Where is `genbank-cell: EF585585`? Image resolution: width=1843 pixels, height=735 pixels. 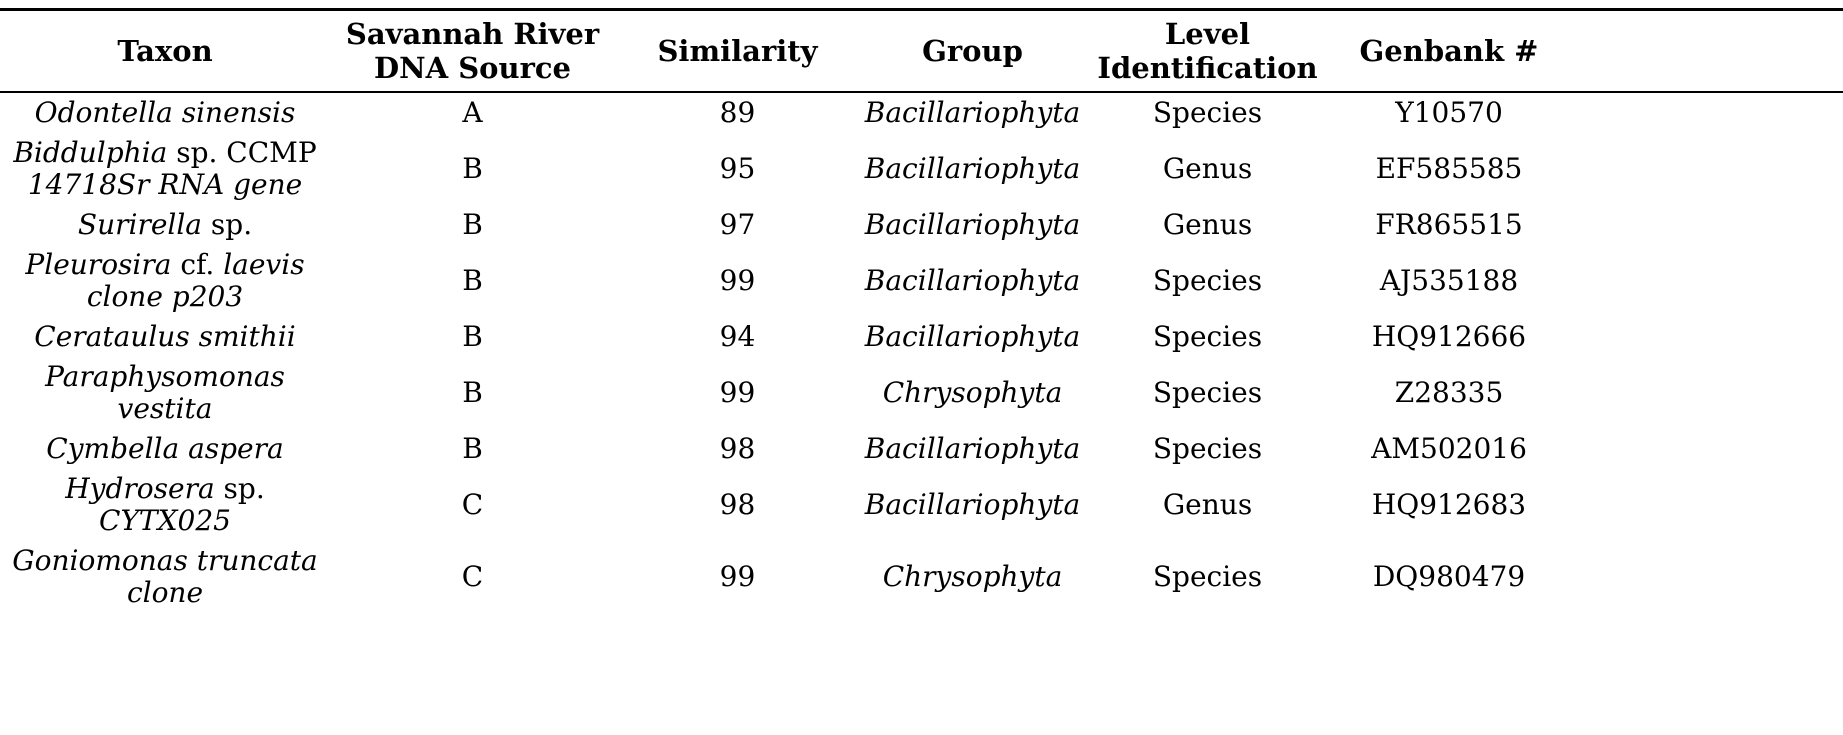
genbank-cell: EF585585 is located at coordinates (1449, 168).